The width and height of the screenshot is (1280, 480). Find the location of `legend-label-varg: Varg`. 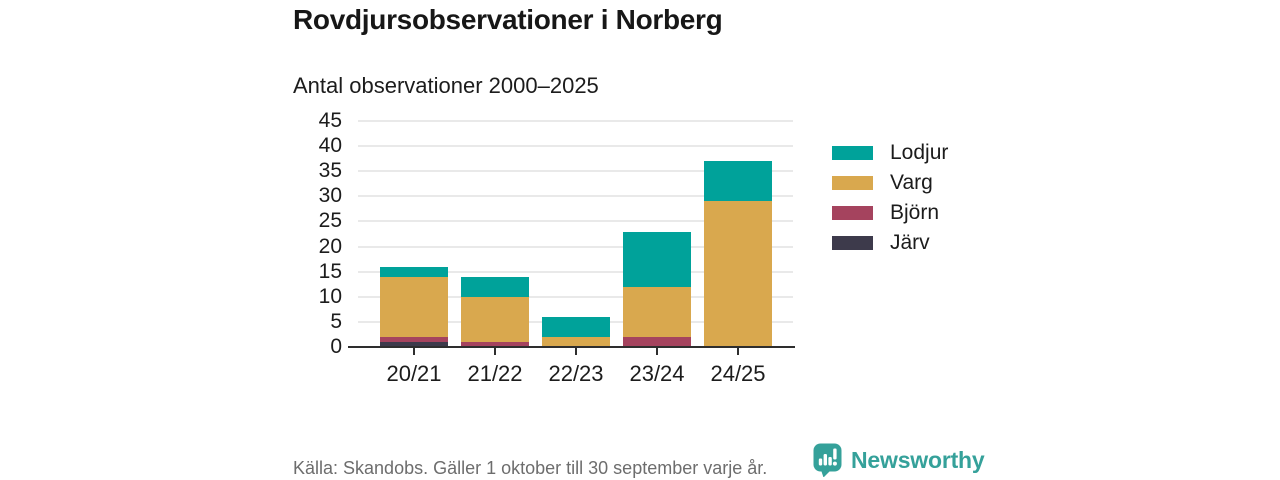

legend-label-varg: Varg is located at coordinates (911, 182).